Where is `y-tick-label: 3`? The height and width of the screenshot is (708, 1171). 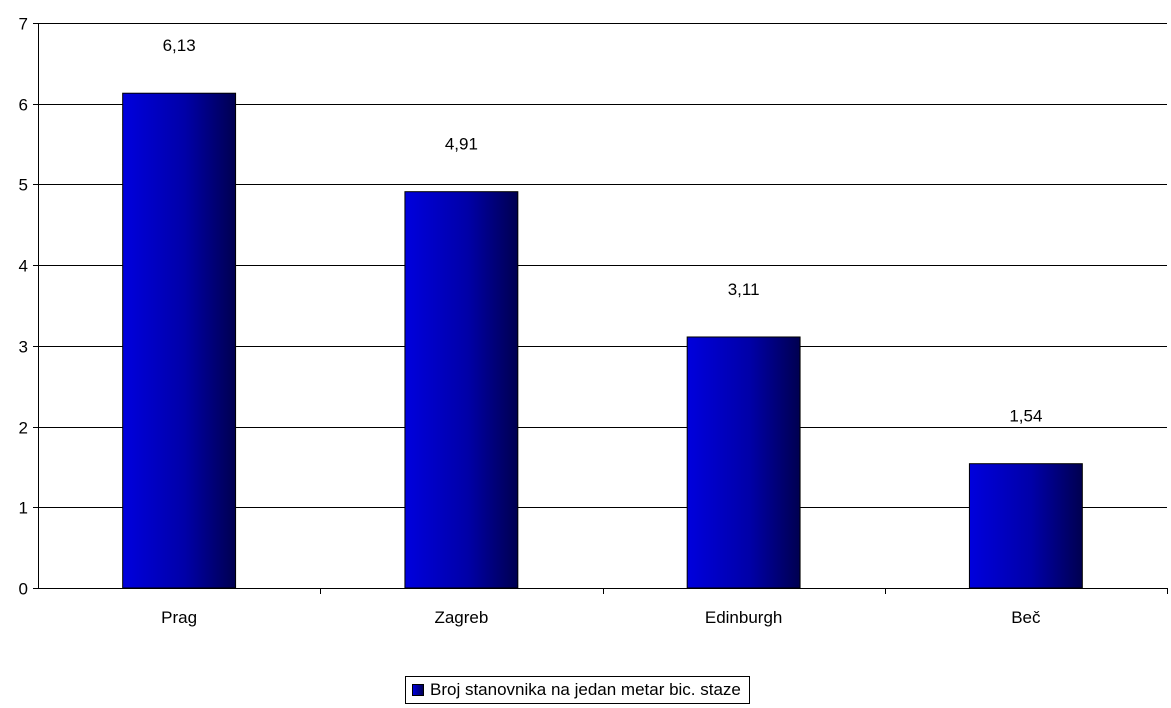
y-tick-label: 3 is located at coordinates (23, 347).